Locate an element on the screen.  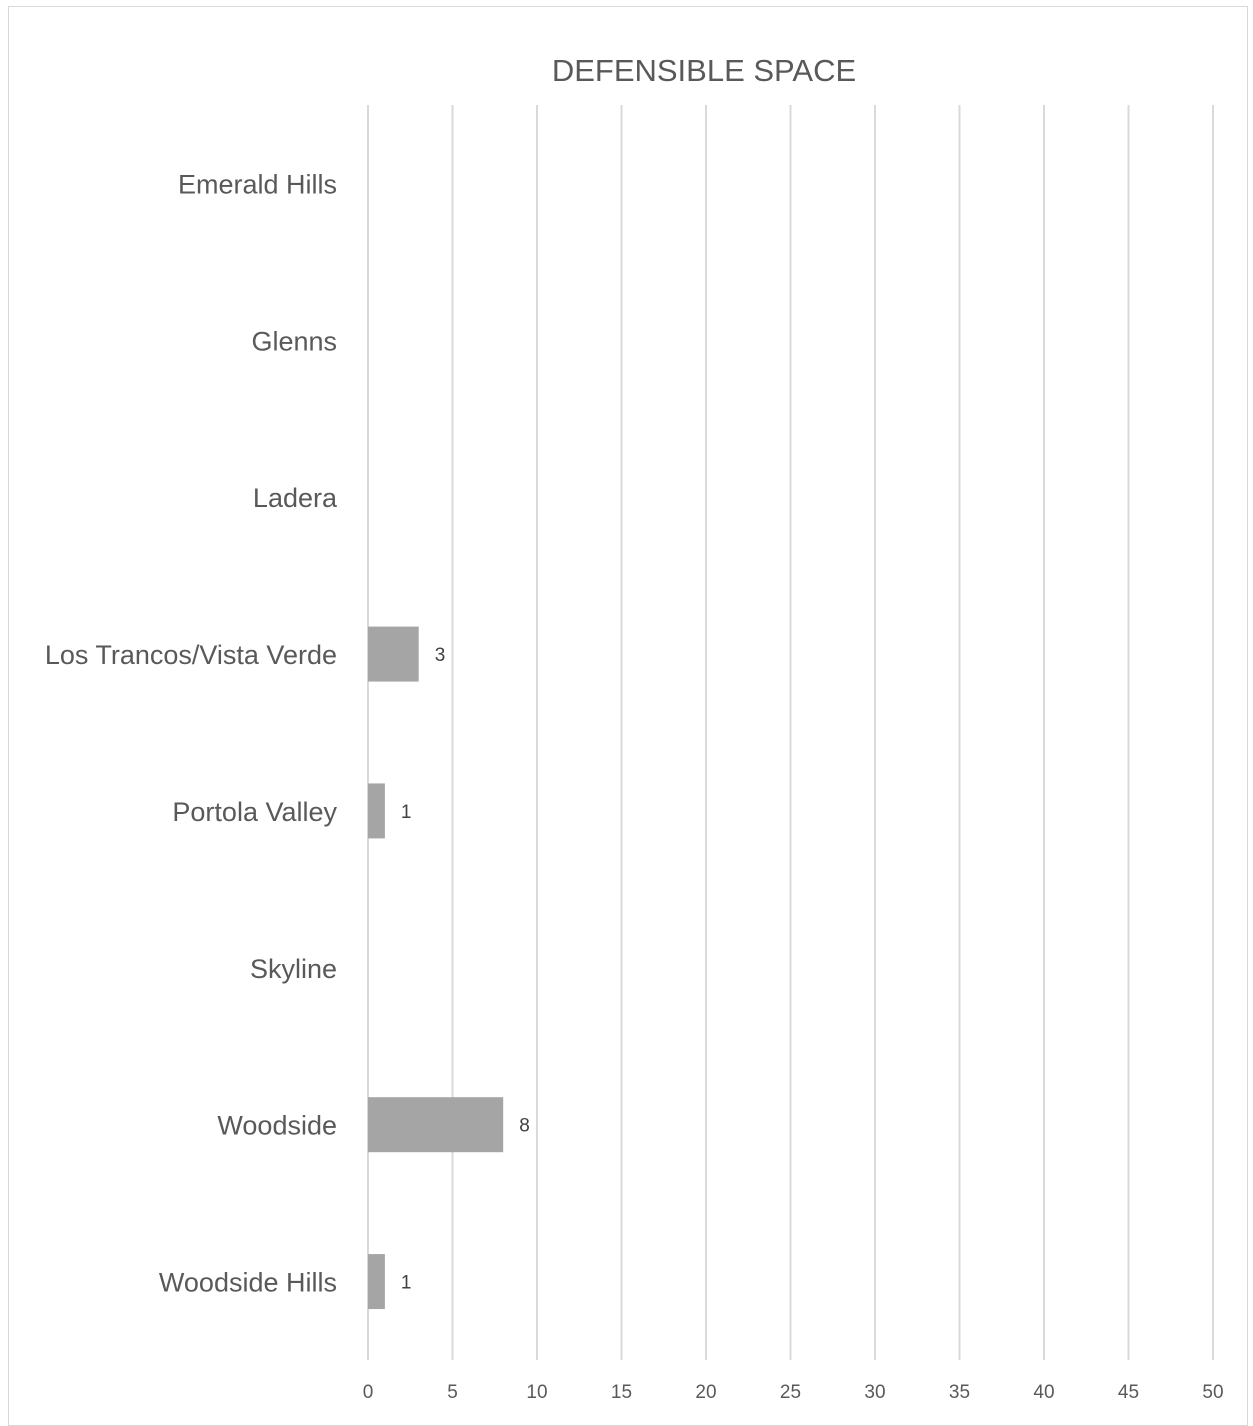
data-label: 8 is located at coordinates (524, 1126).